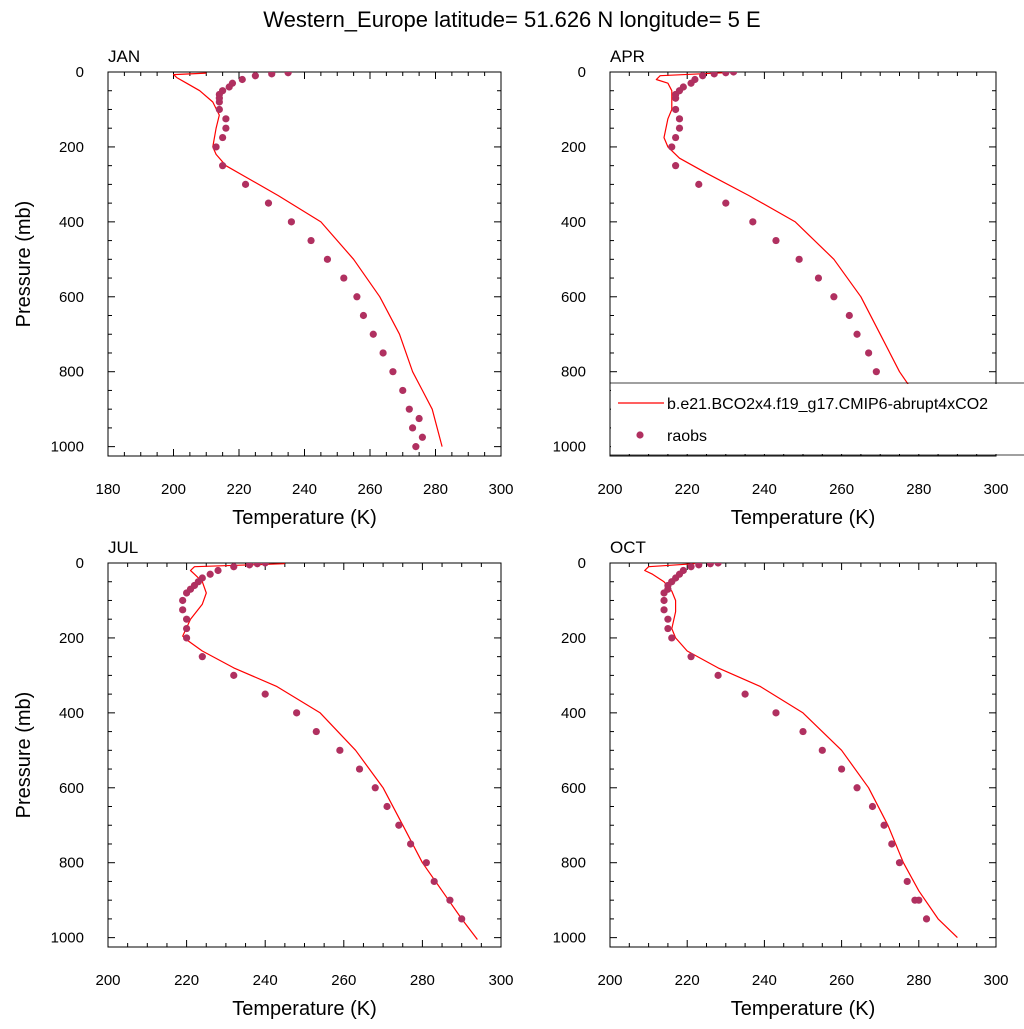 This screenshot has height=1029, width=1024. What do you see at coordinates (123, 547) in the screenshot?
I see `panel-title: JUL` at bounding box center [123, 547].